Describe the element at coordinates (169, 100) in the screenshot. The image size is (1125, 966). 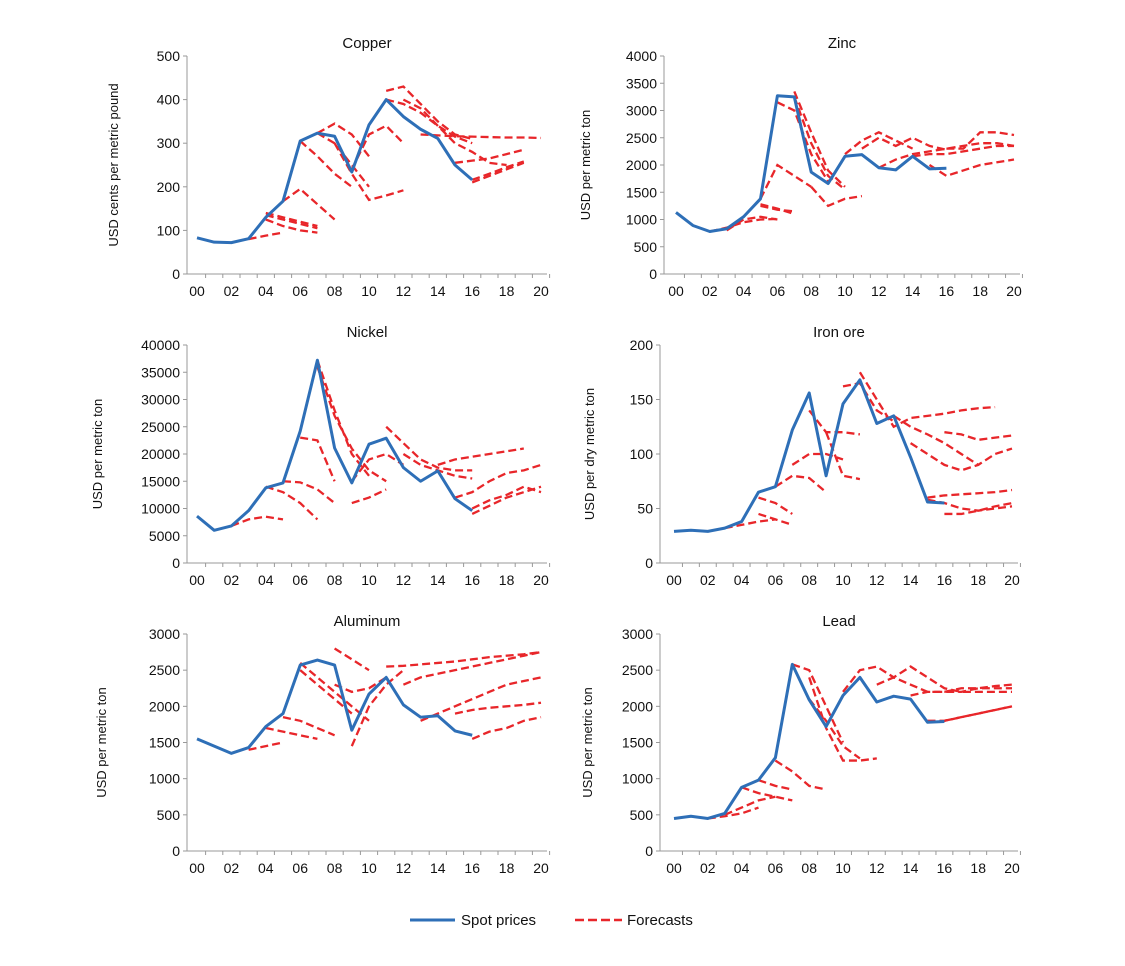
I see `y-tick-label: 400` at that location.